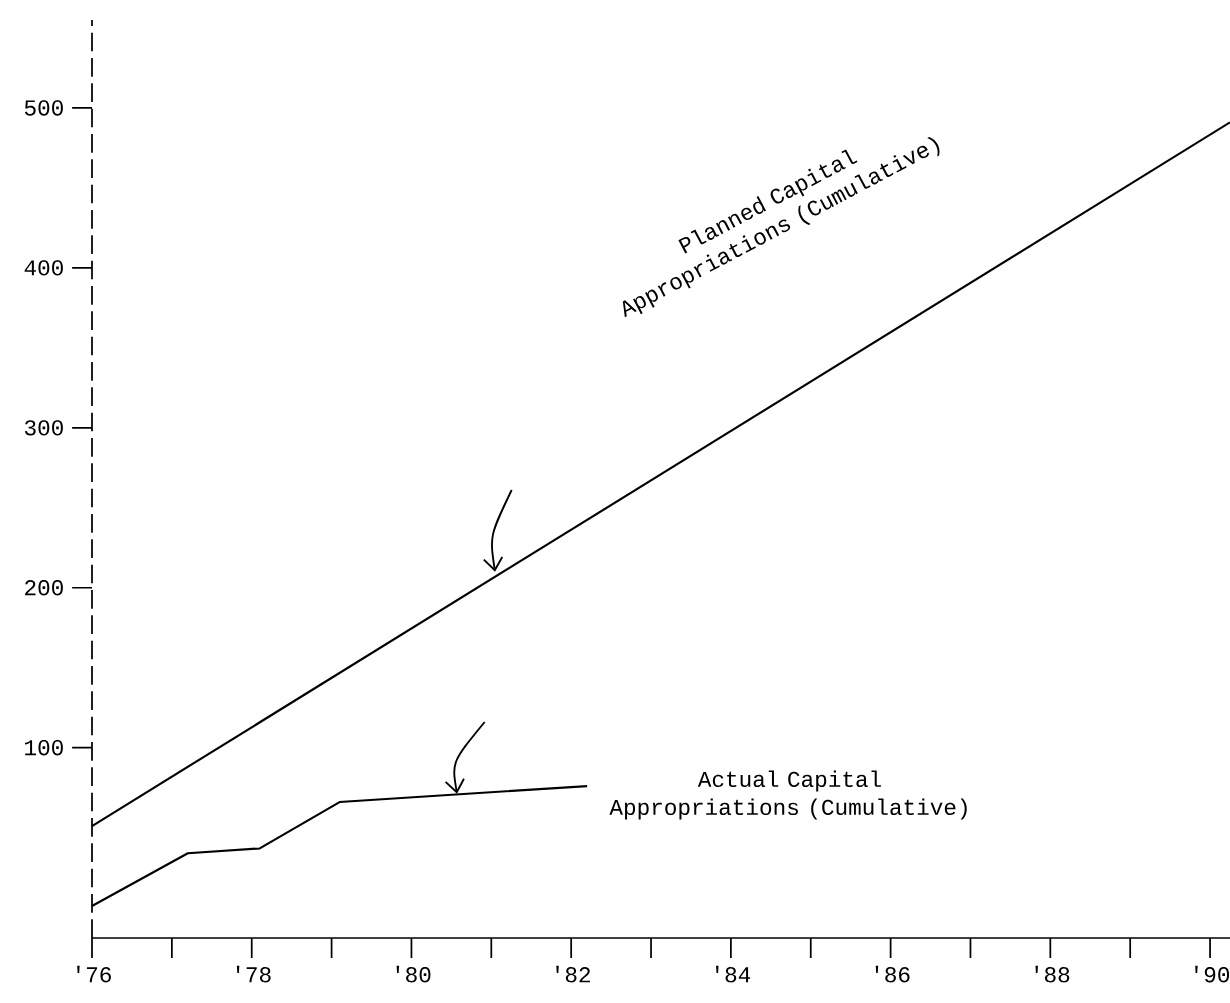  I want to click on x-tick-label: '82, so click(573, 974).